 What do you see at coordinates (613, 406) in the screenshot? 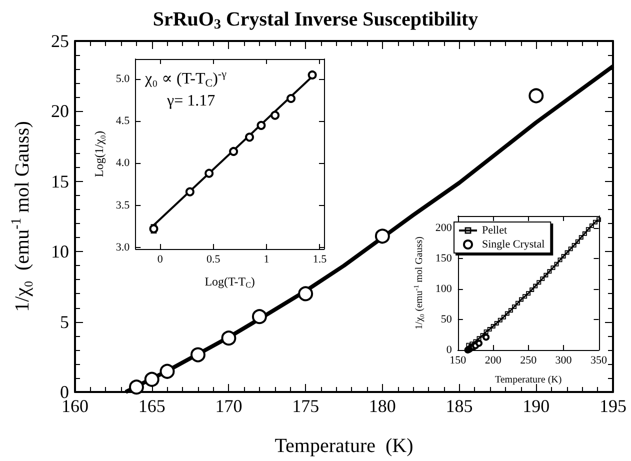
I see `x-tick-label: 195` at bounding box center [613, 406].